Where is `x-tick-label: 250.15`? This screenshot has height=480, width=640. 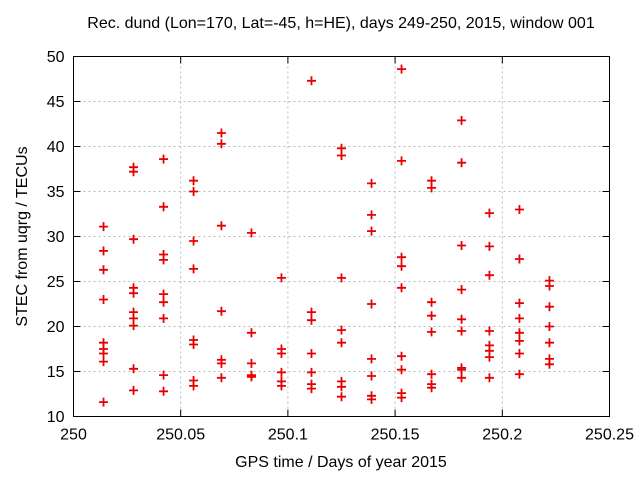
x-tick-label: 250.15 is located at coordinates (395, 435).